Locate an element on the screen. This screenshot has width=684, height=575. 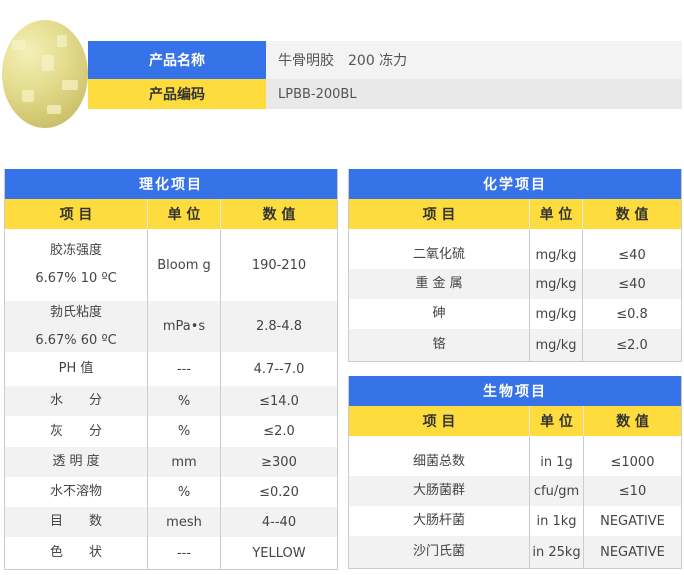
item-cell: 水 分 is located at coordinates (76, 401).